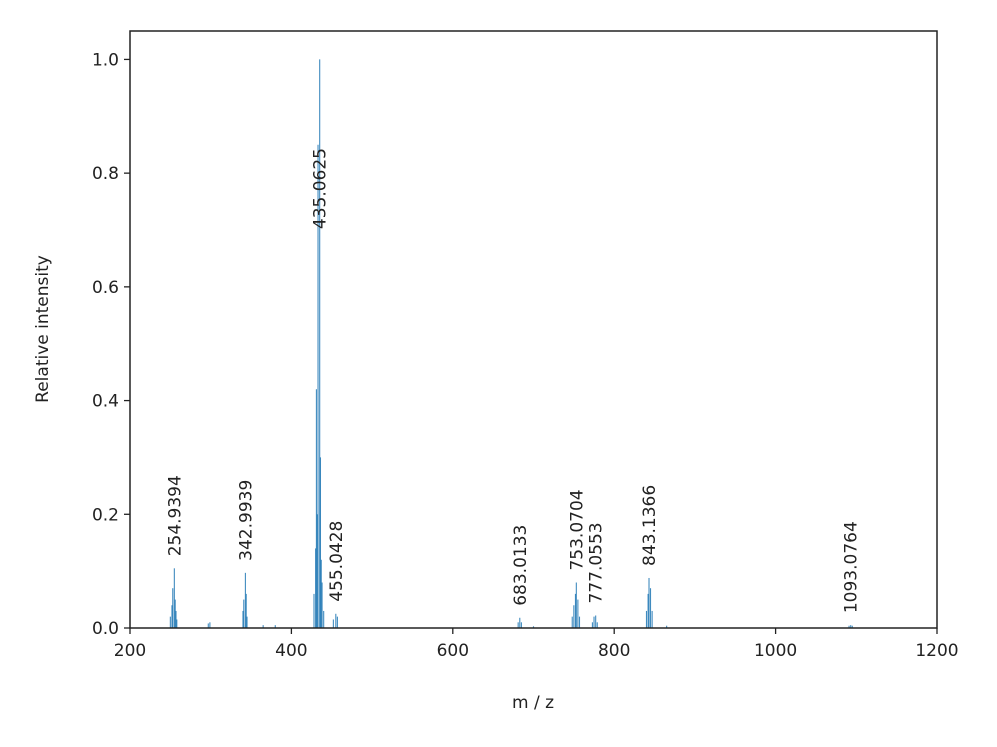  Describe the element at coordinates (105, 288) in the screenshot. I see `y-tick-label: 0.6` at that location.